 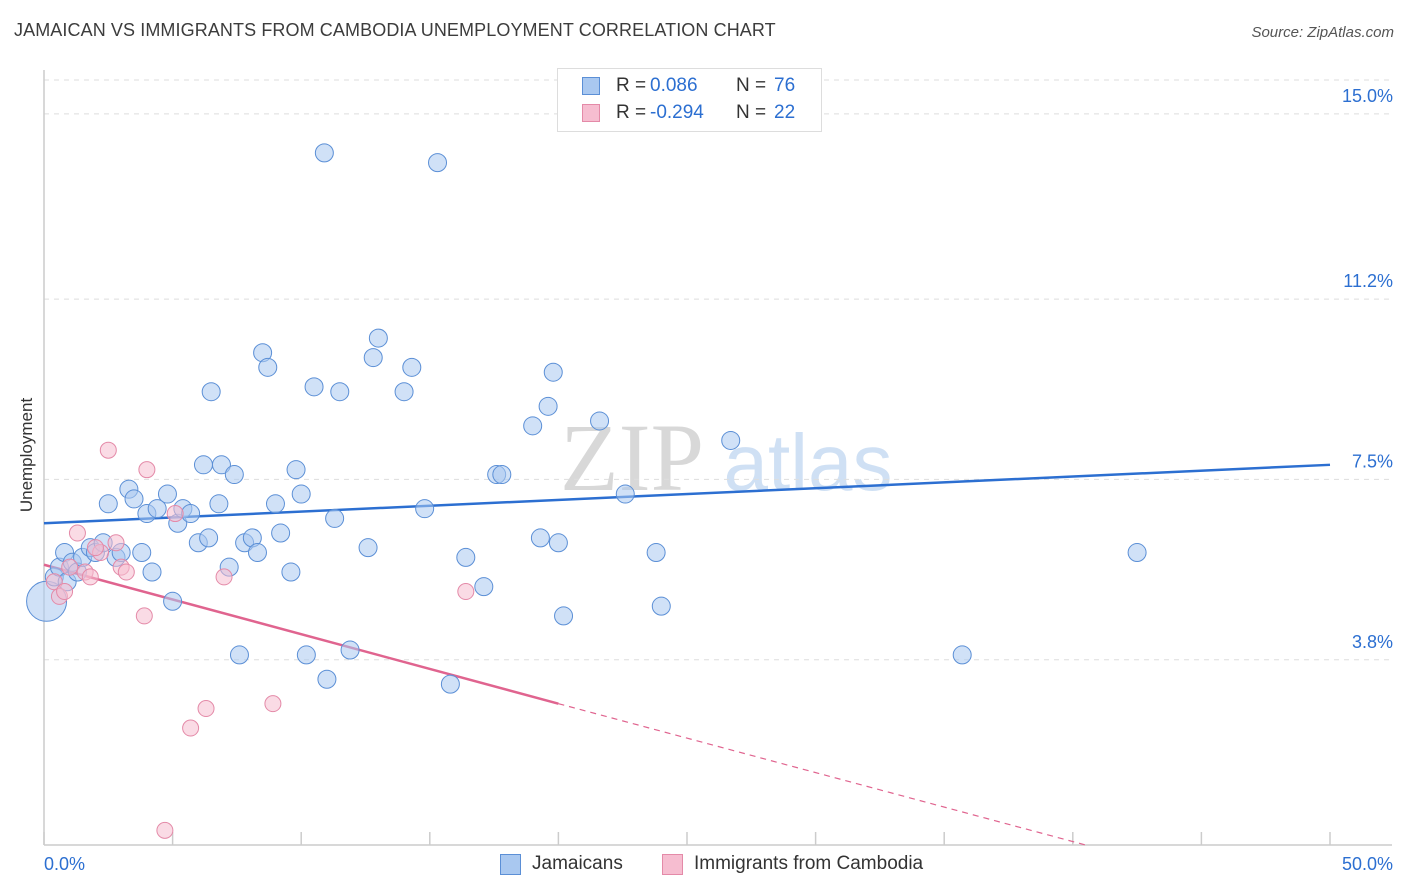 I want to click on r-value: 0.086, so click(x=674, y=85).